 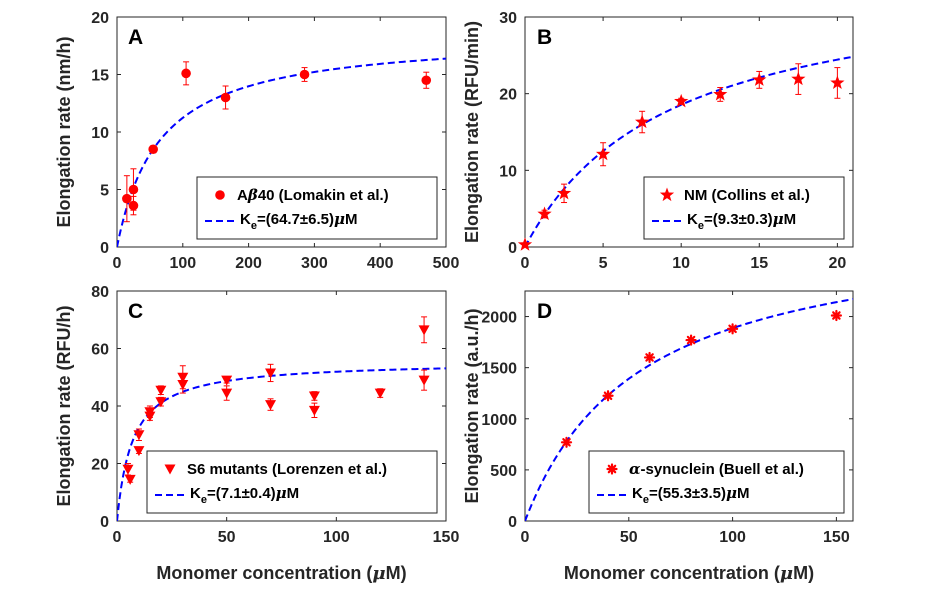 I want to click on legend-box, so click(x=716, y=482).